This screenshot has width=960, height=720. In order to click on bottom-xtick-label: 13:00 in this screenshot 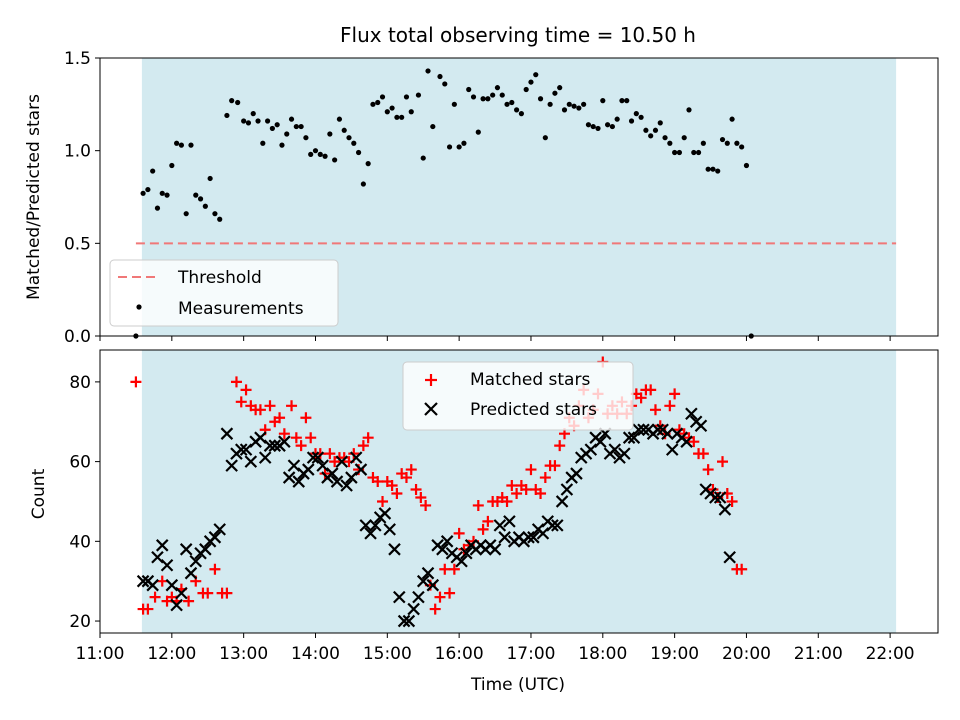, I will do `click(243, 654)`.